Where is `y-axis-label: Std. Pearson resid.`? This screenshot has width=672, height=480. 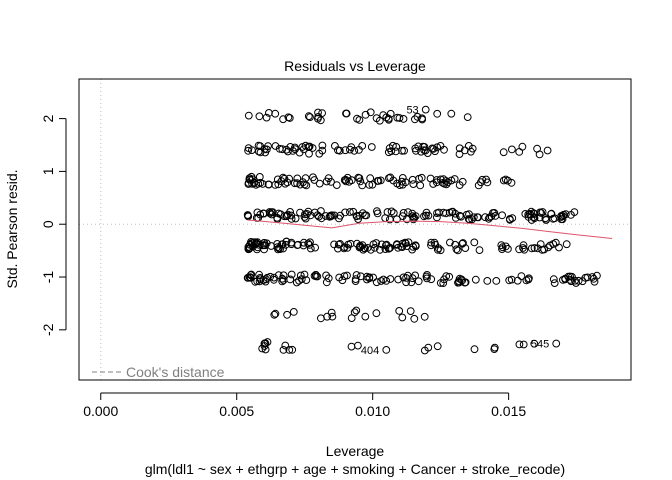 y-axis-label: Std. Pearson resid. is located at coordinates (12, 228).